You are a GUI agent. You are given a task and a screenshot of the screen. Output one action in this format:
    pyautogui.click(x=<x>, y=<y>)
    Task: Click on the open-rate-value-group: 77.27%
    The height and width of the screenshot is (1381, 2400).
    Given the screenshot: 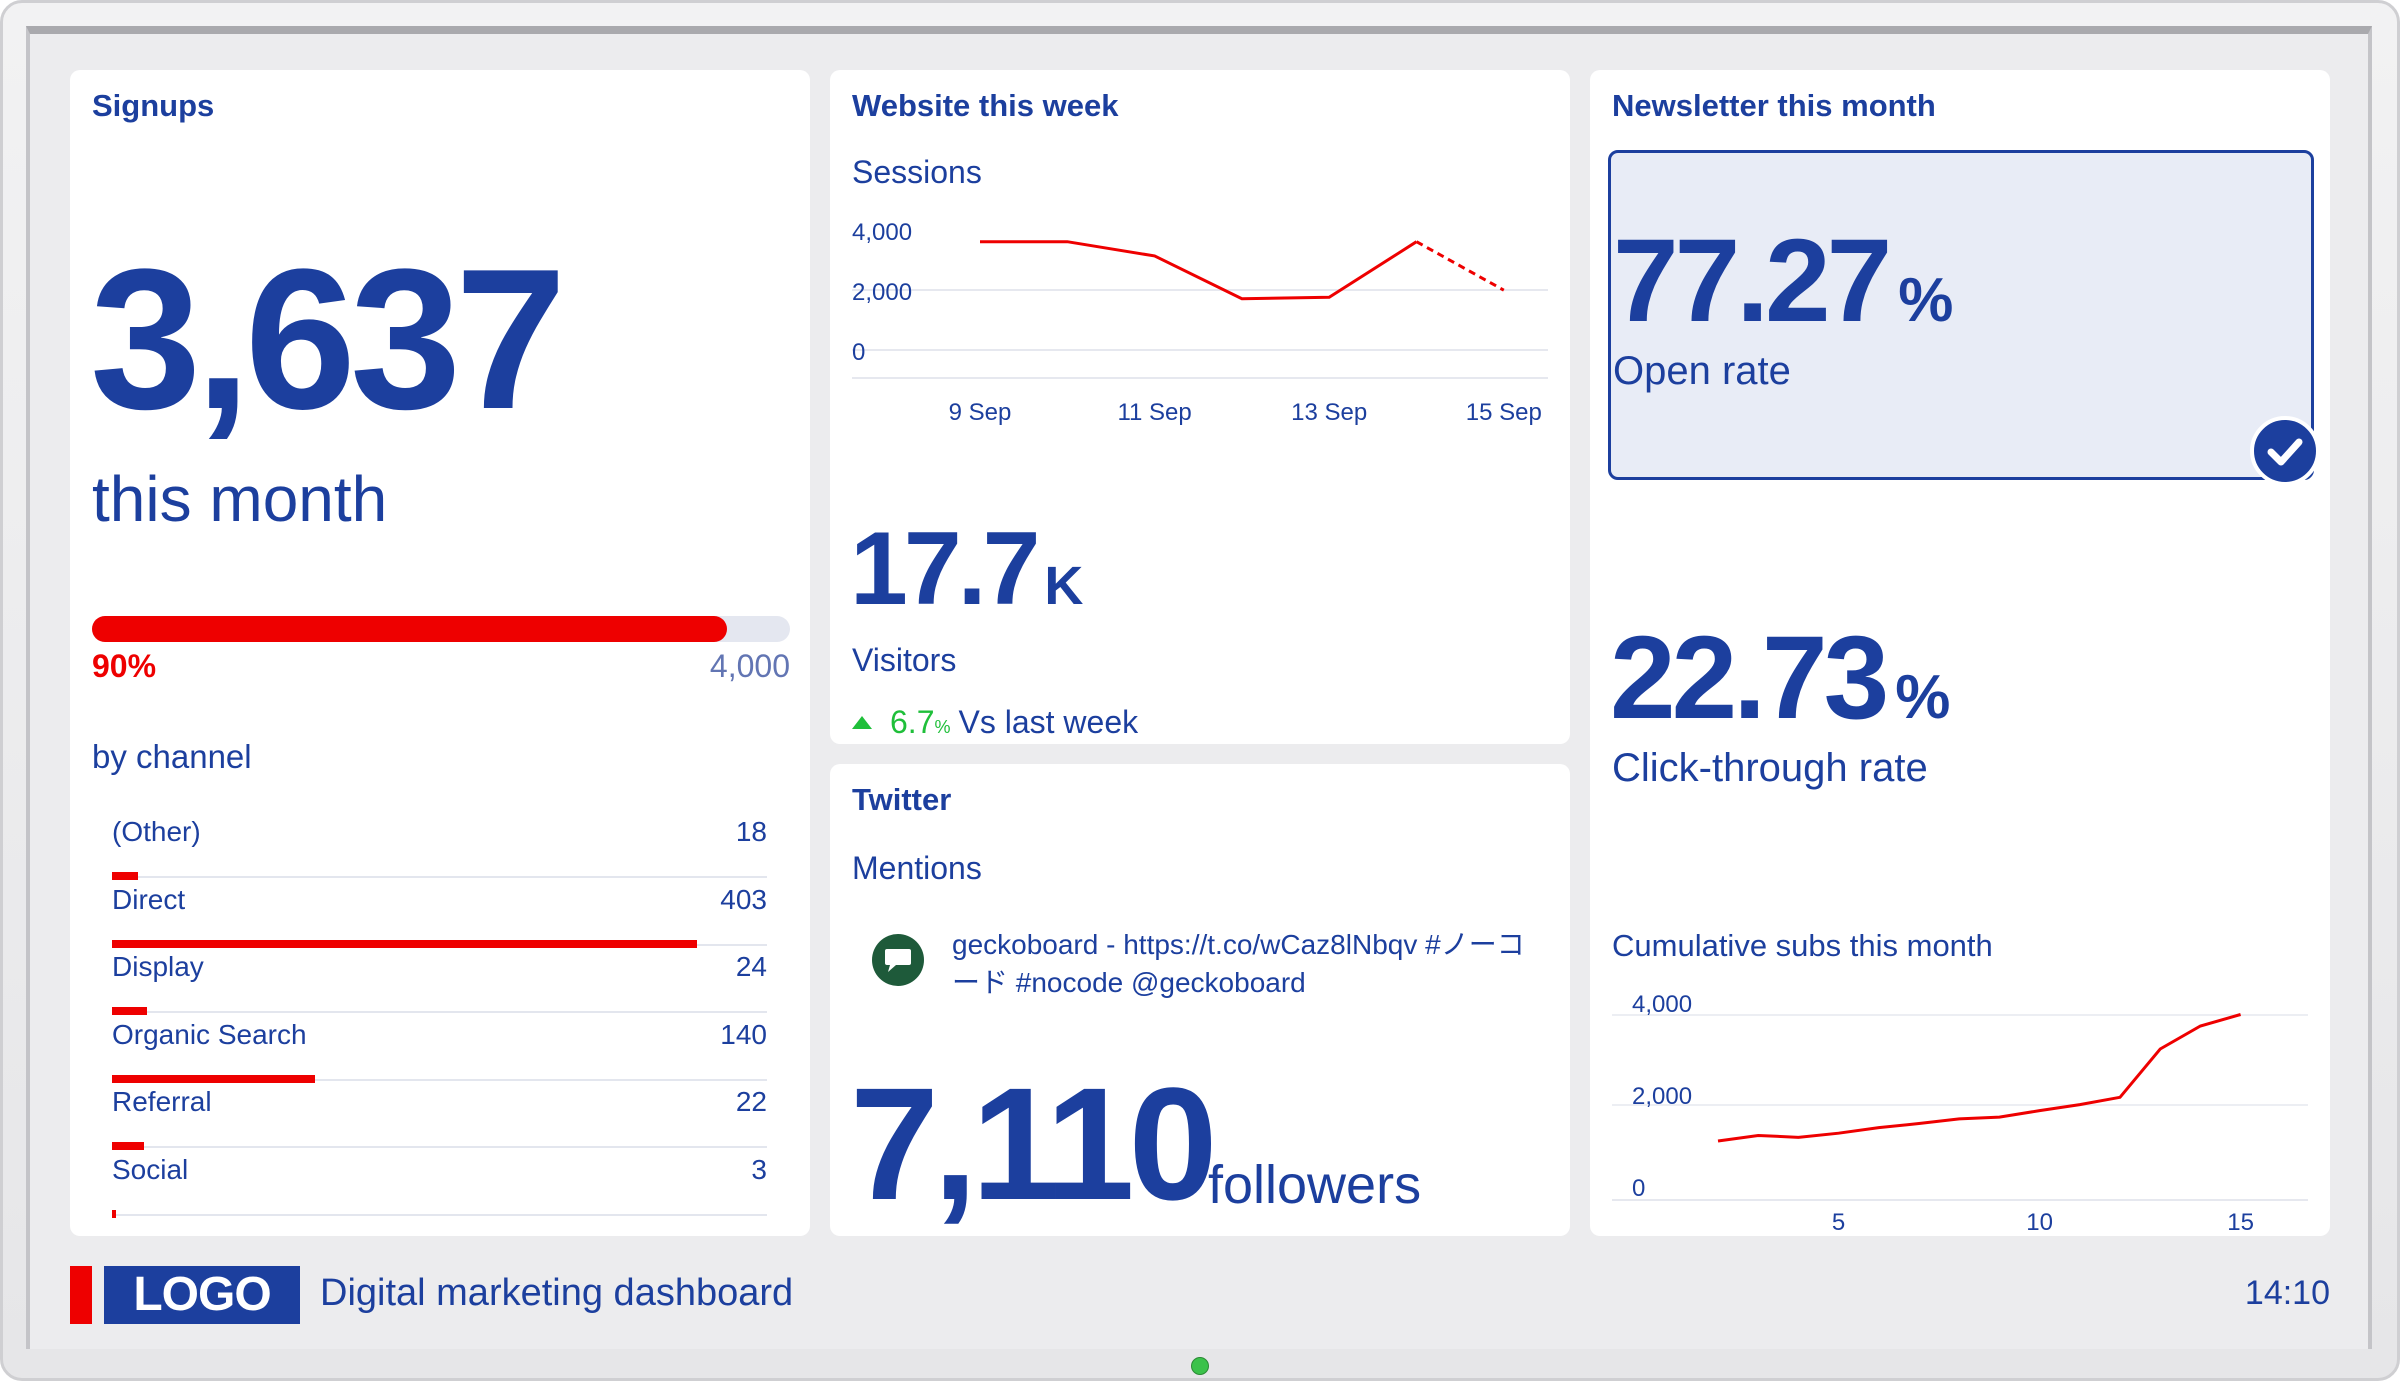 What is the action you would take?
    pyautogui.click(x=1783, y=281)
    